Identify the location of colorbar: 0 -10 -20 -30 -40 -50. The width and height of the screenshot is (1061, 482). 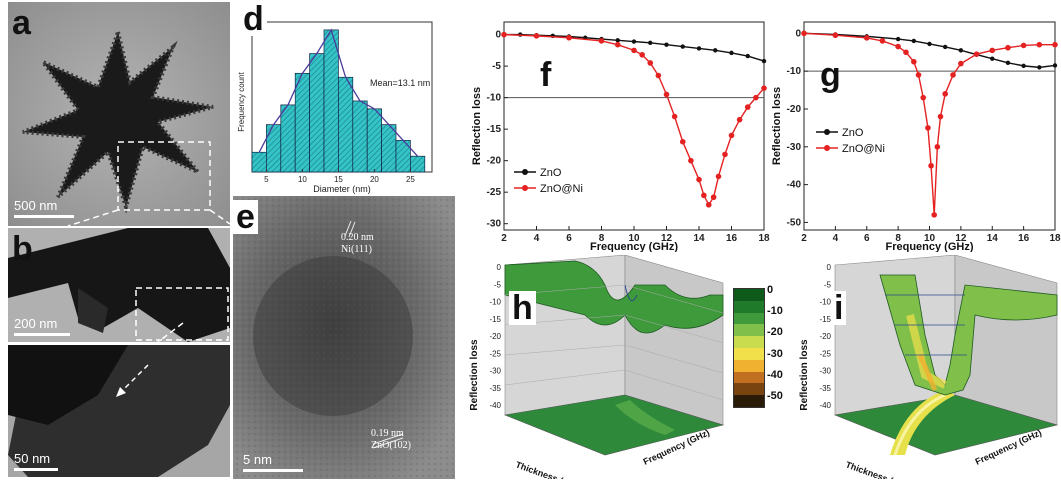
(763, 346).